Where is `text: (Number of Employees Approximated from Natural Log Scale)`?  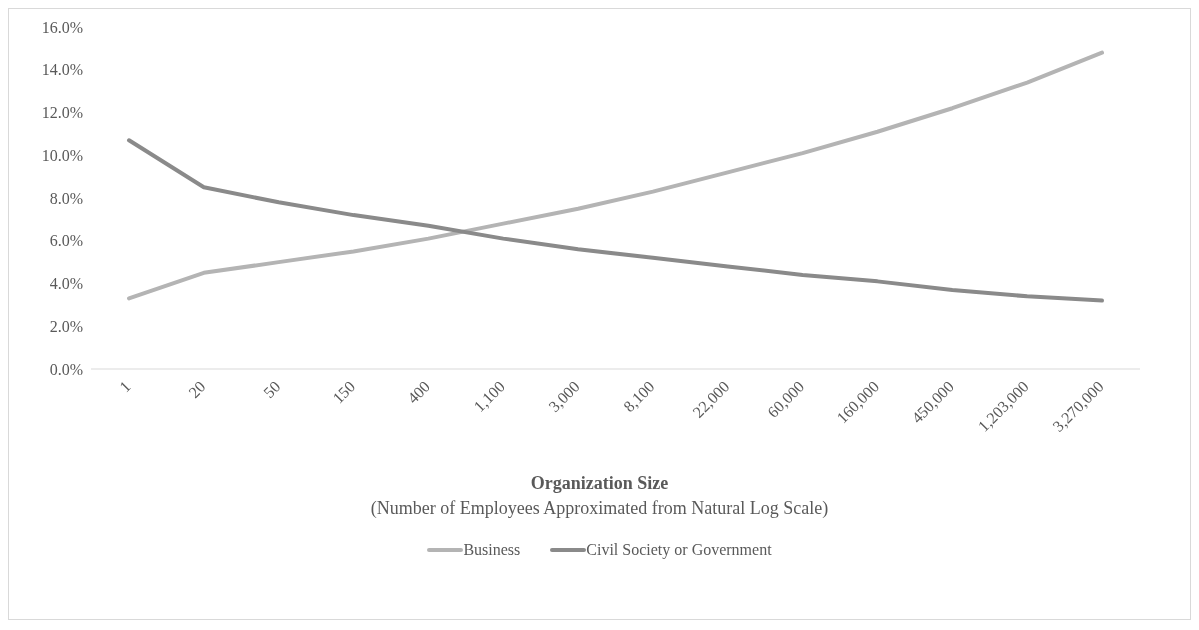
text: (Number of Employees Approximated from Natural Log Scale) is located at coordinates (599, 508).